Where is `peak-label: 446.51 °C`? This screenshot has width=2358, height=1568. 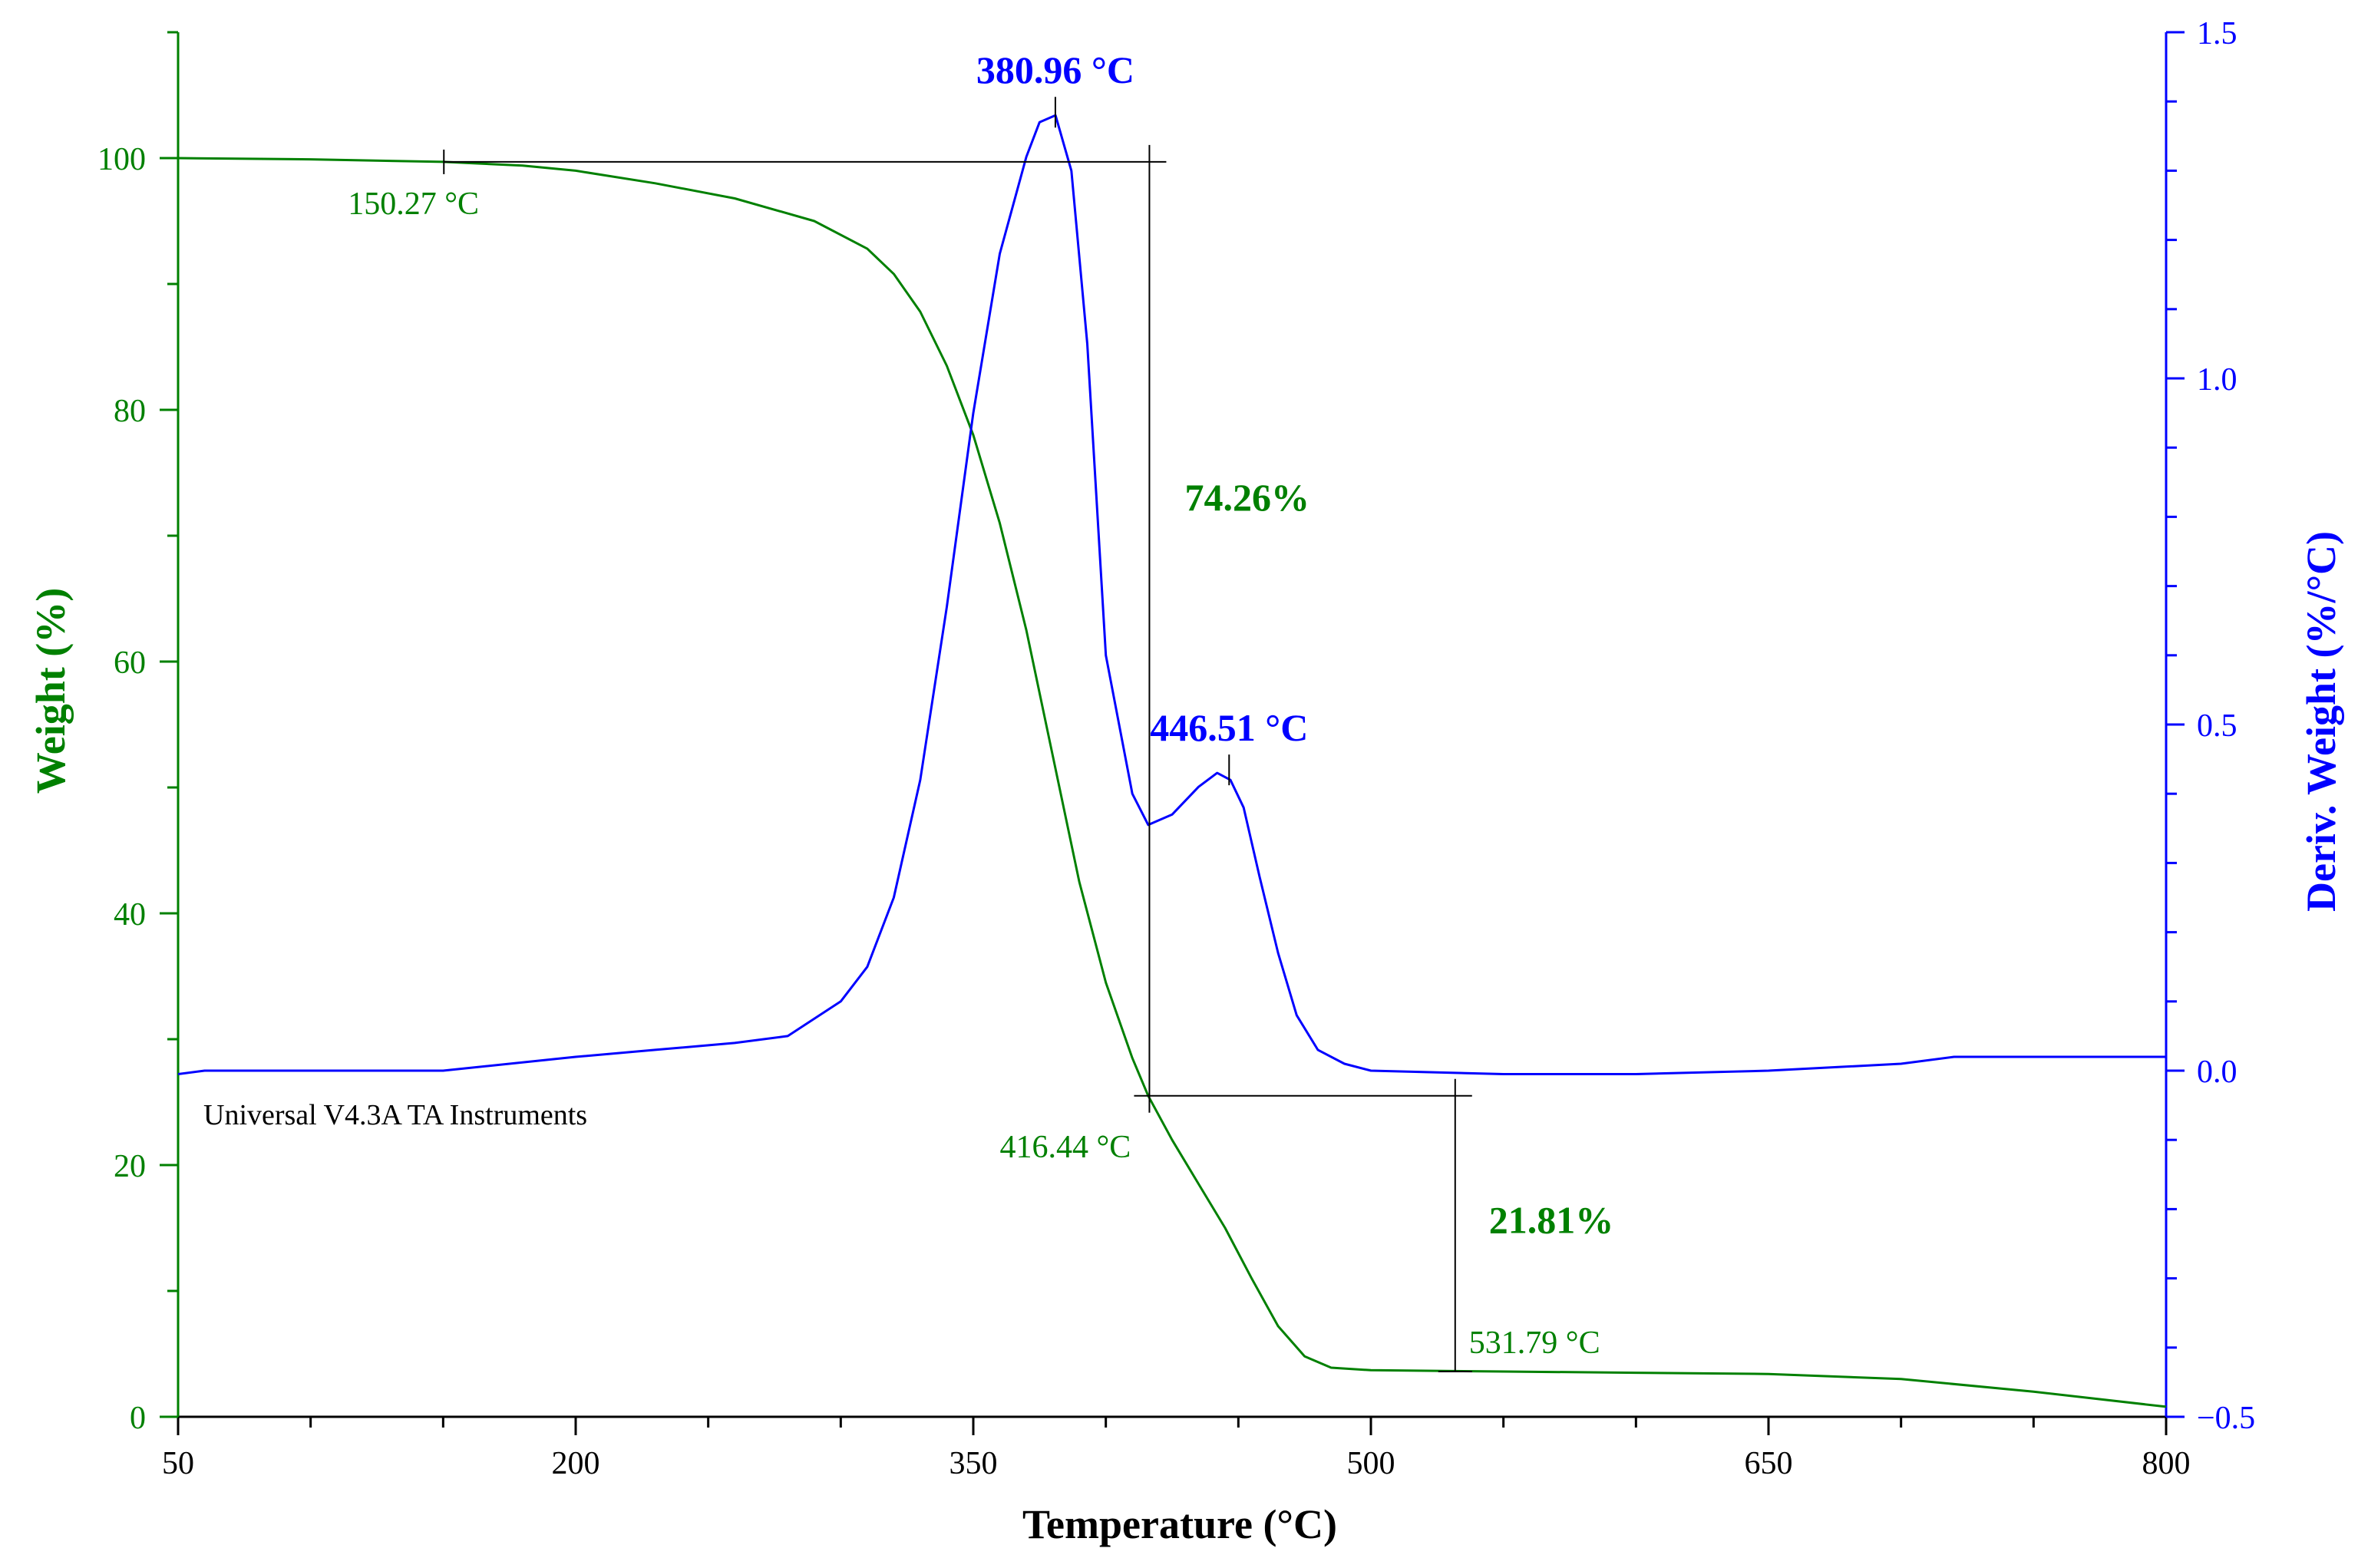 peak-label: 446.51 °C is located at coordinates (1229, 727).